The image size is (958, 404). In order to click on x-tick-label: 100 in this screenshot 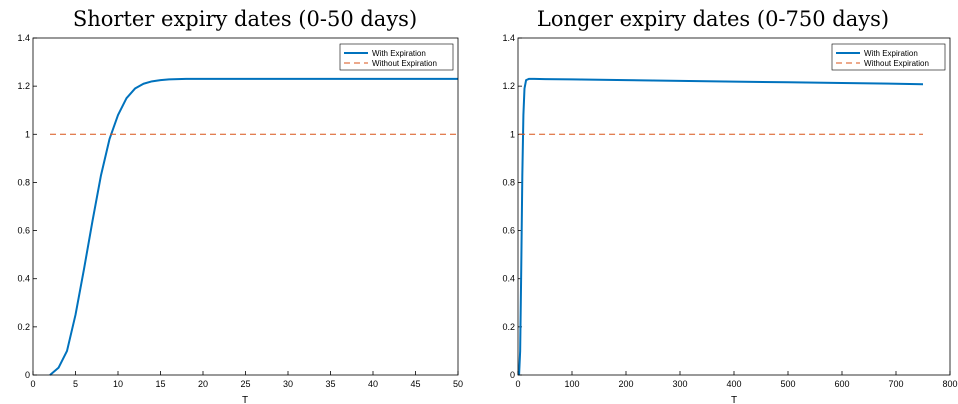, I will do `click(571, 384)`.